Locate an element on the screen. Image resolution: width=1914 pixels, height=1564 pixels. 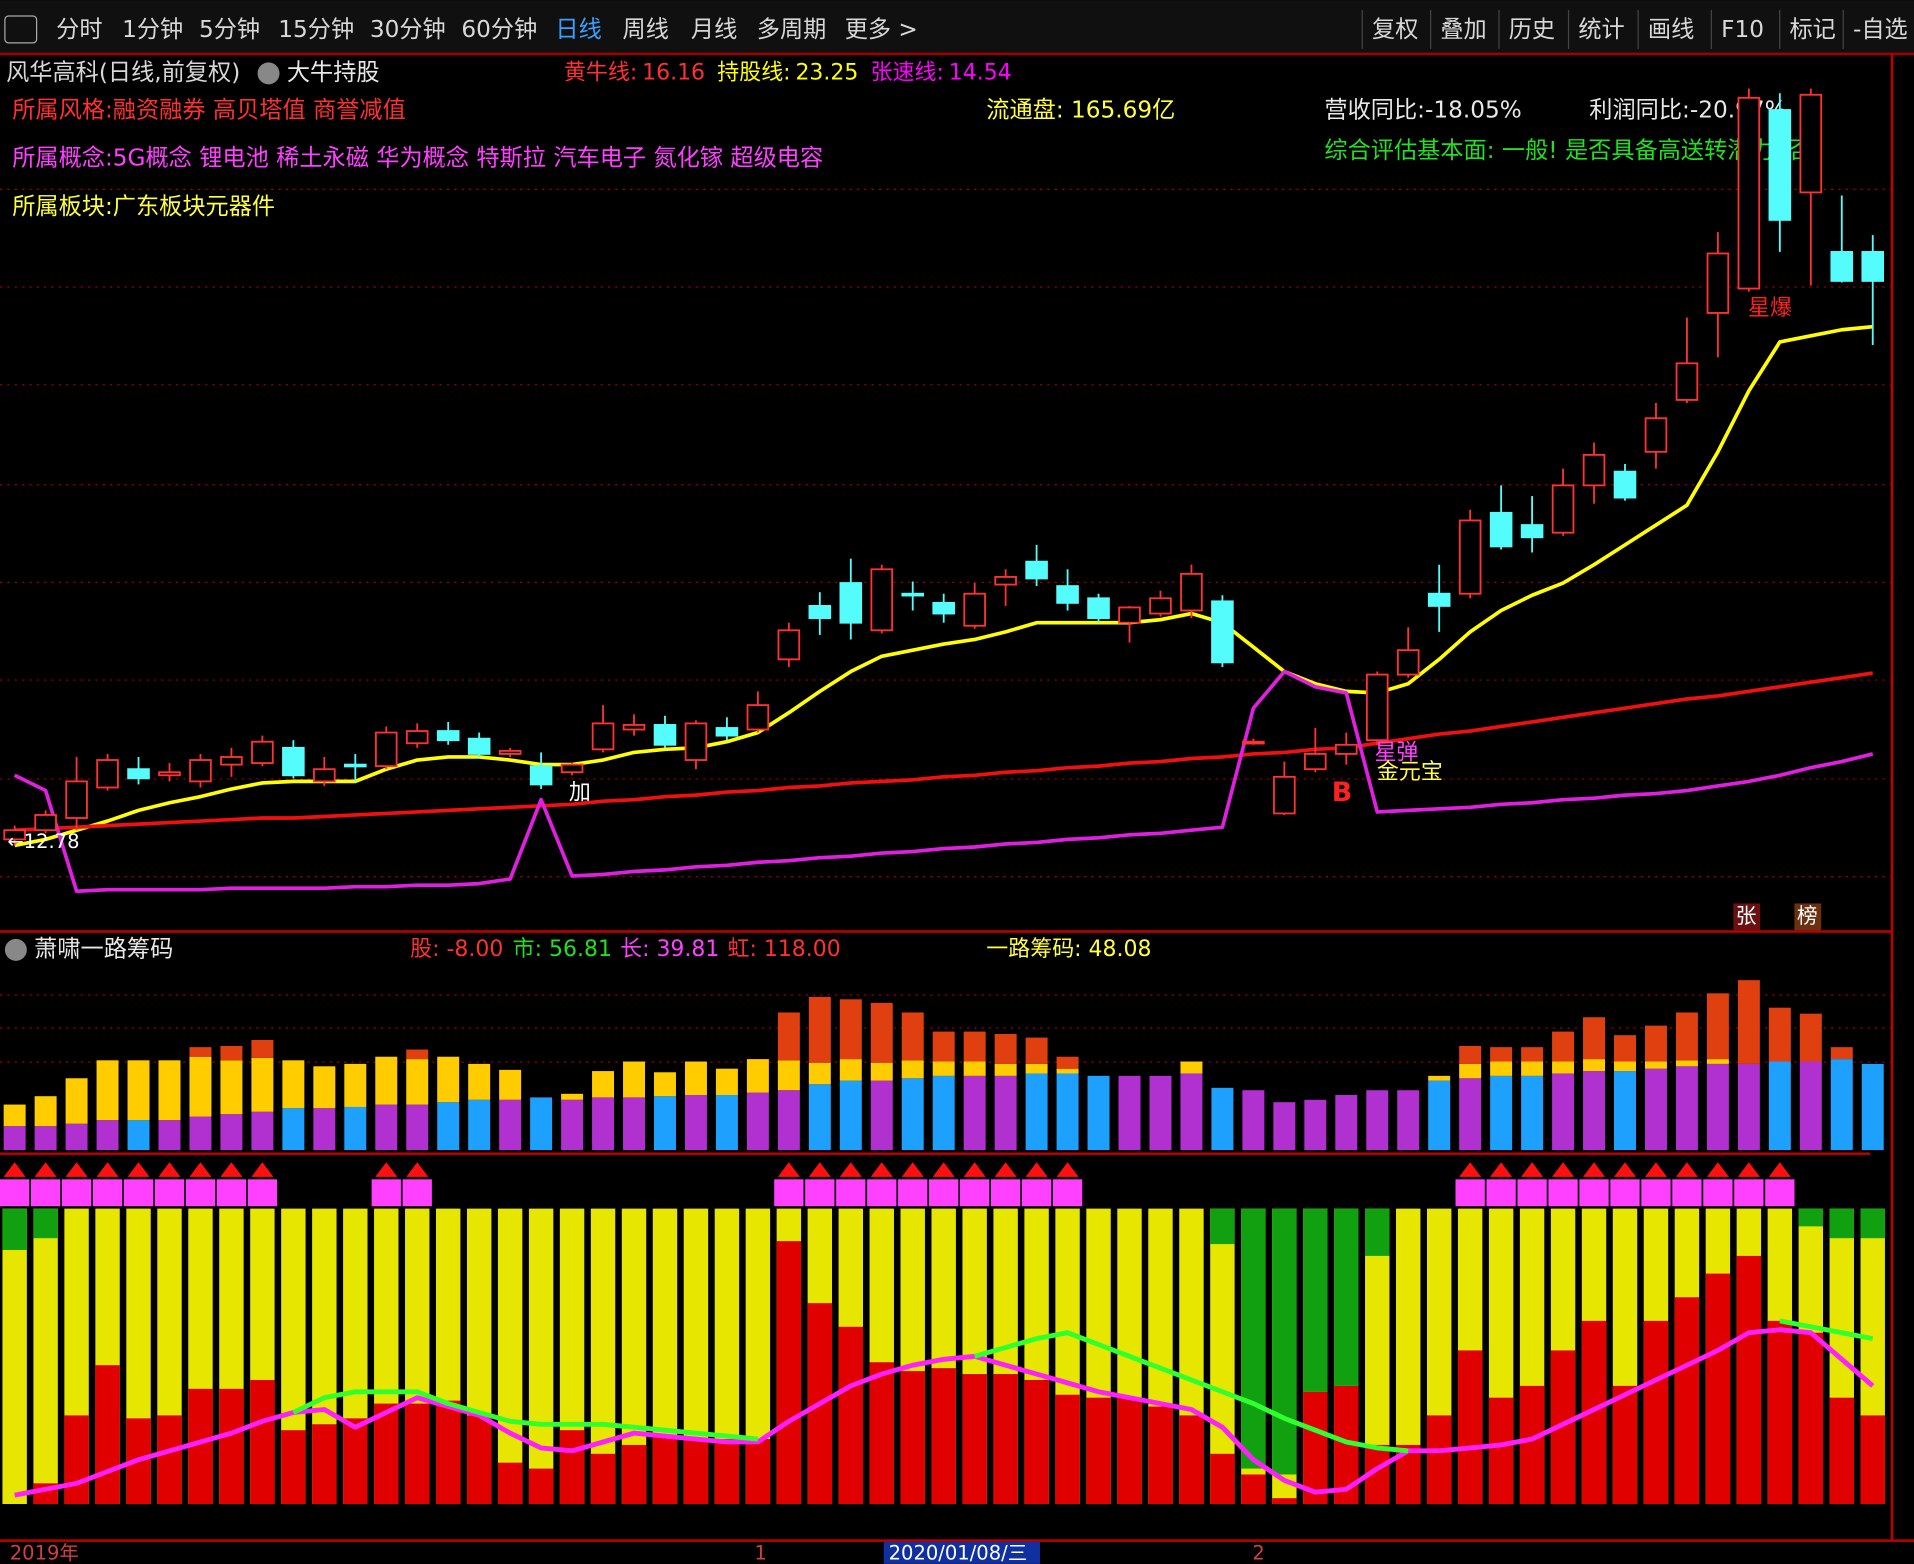
toolbar-button: 复权 is located at coordinates (1395, 29).